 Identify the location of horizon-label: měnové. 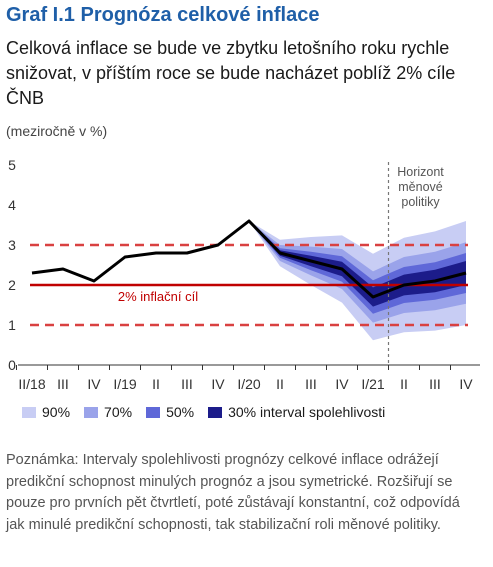
(420, 187).